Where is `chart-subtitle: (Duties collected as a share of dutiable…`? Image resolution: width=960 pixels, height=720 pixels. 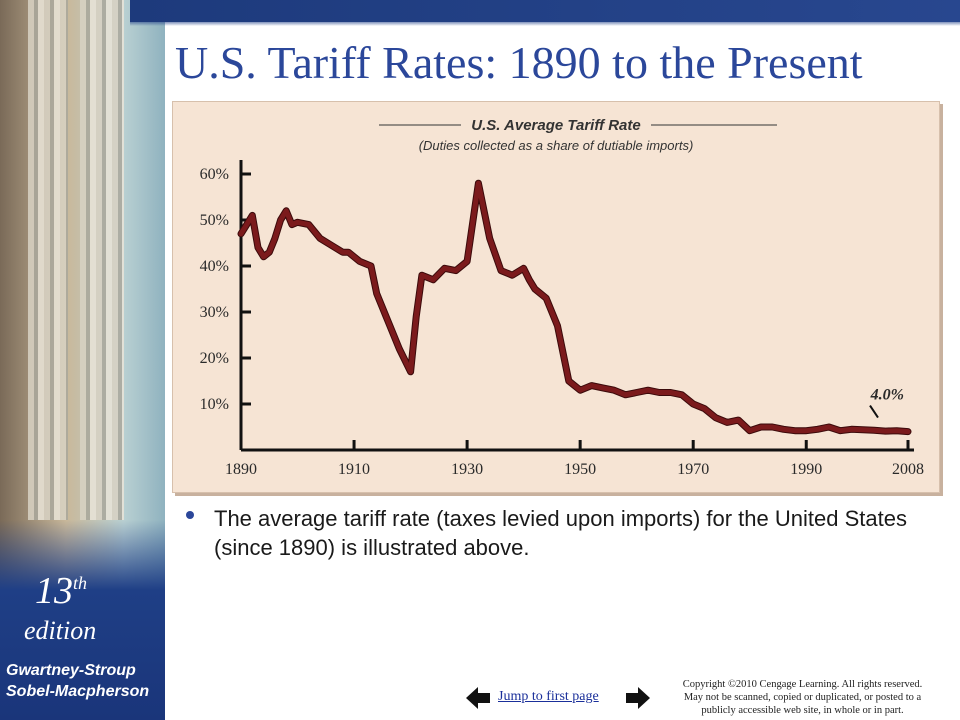
chart-subtitle: (Duties collected as a share of dutiable… is located at coordinates (556, 145).